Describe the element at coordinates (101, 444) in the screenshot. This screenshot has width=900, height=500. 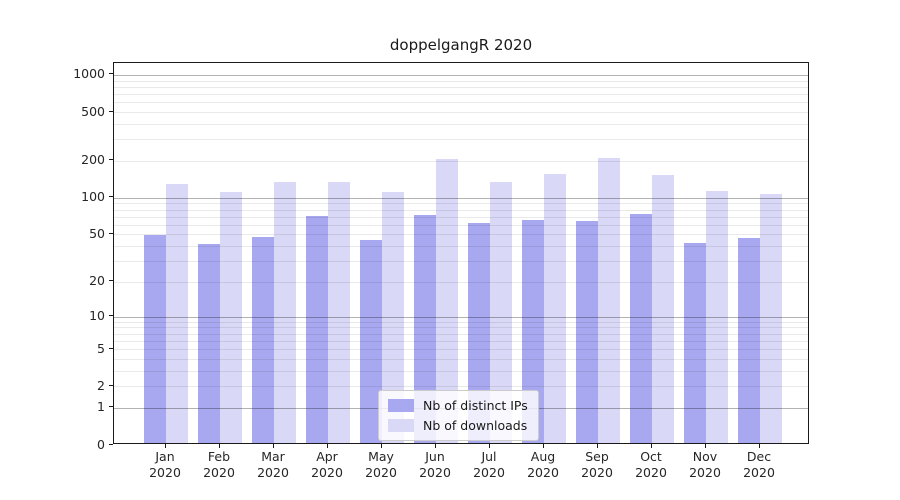
I see `y-tick-label: 0` at that location.